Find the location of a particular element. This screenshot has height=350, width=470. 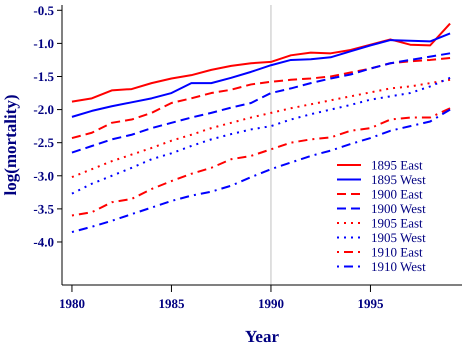

y-tick-label: -1.5 is located at coordinates (43, 76).